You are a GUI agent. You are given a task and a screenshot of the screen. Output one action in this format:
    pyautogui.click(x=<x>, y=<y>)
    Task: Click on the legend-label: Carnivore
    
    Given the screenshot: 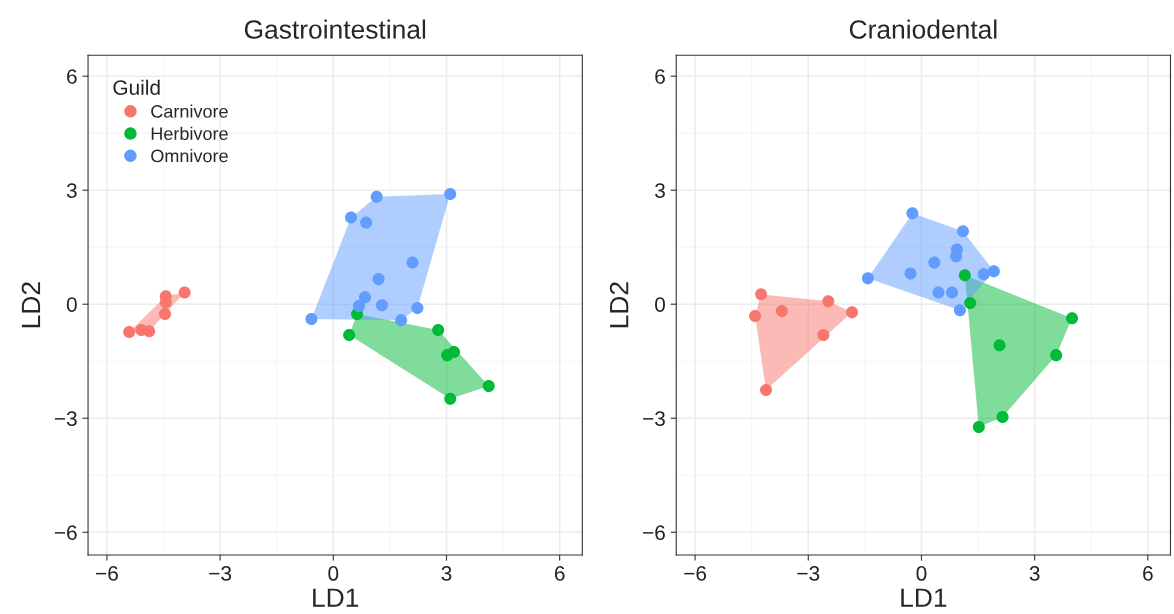 What is the action you would take?
    pyautogui.click(x=189, y=111)
    